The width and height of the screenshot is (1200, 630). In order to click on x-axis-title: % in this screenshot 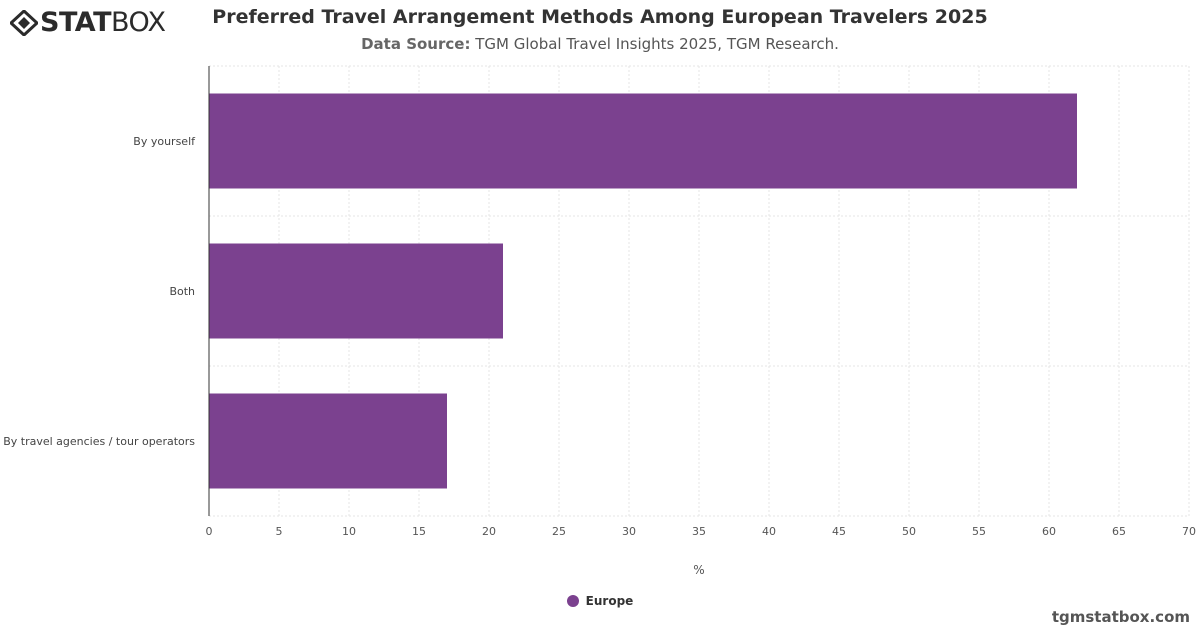, I will do `click(698, 570)`.